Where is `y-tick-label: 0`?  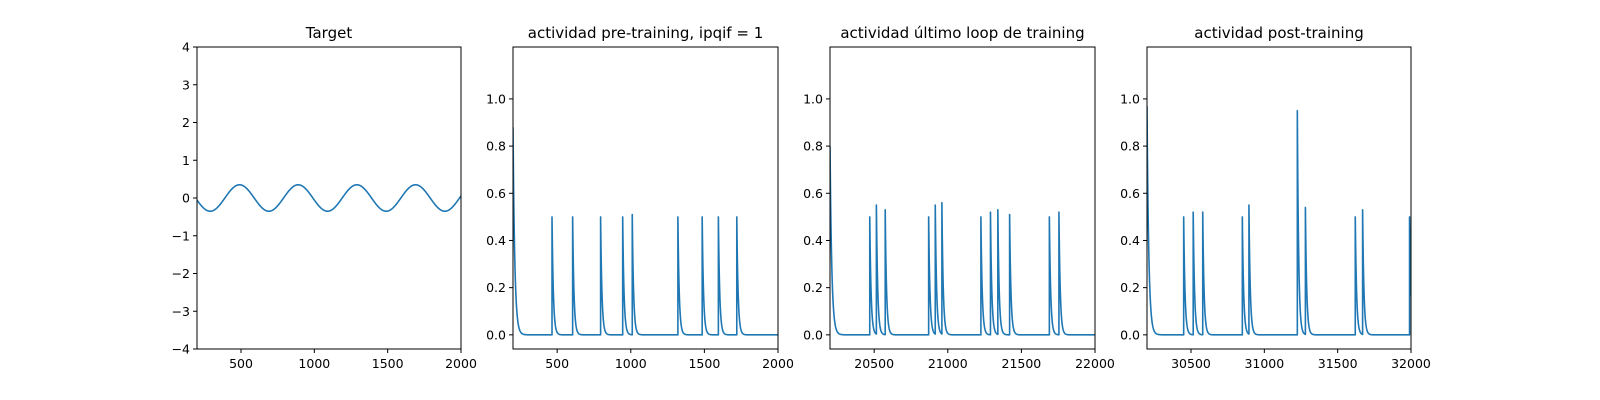
y-tick-label: 0 is located at coordinates (186, 198).